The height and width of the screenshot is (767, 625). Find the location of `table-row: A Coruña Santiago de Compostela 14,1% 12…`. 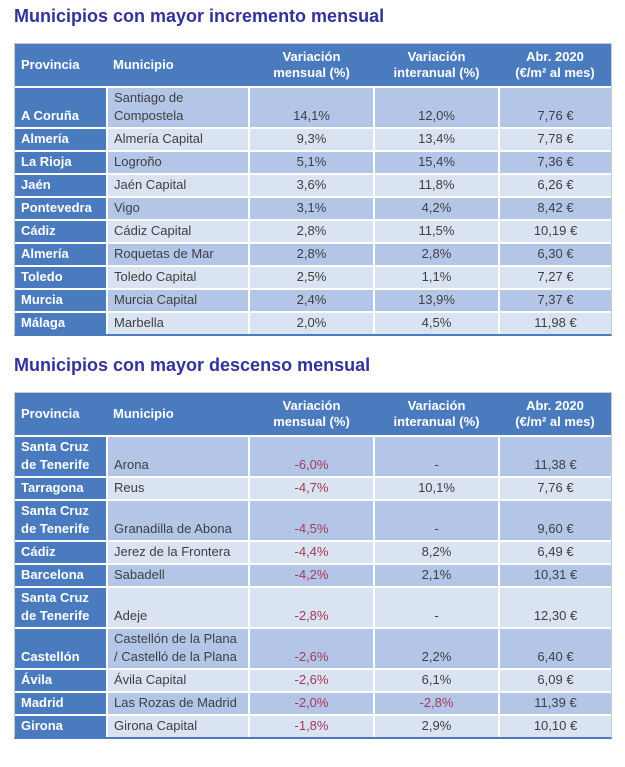

table-row: A Coruña Santiago de Compostela 14,1% 12… is located at coordinates (313, 107).